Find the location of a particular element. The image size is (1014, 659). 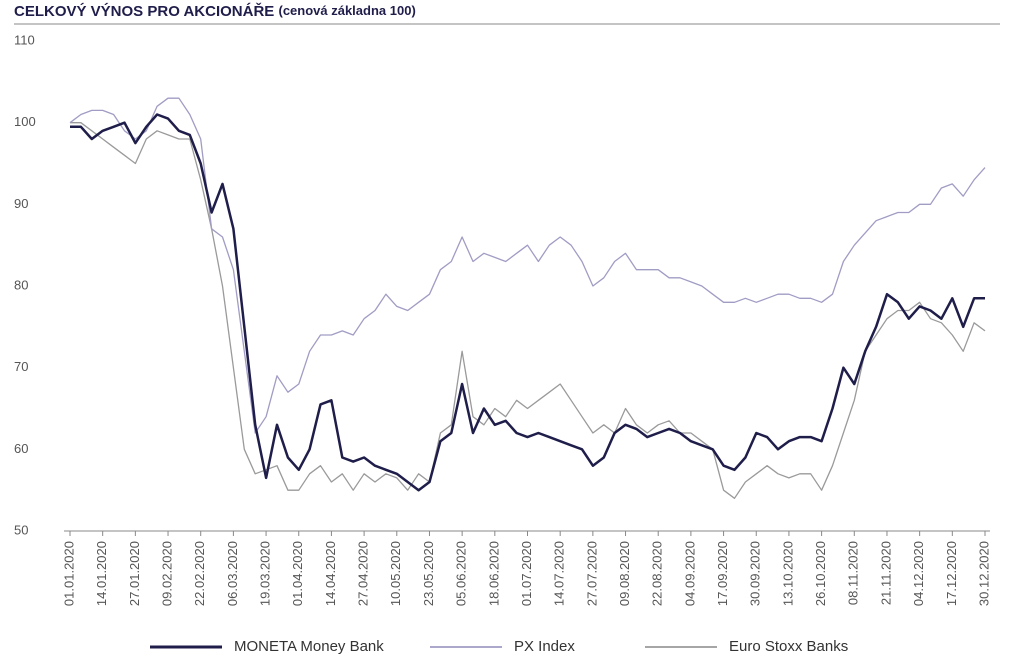

x-tick-label: 17.09.2020 is located at coordinates (722, 573).